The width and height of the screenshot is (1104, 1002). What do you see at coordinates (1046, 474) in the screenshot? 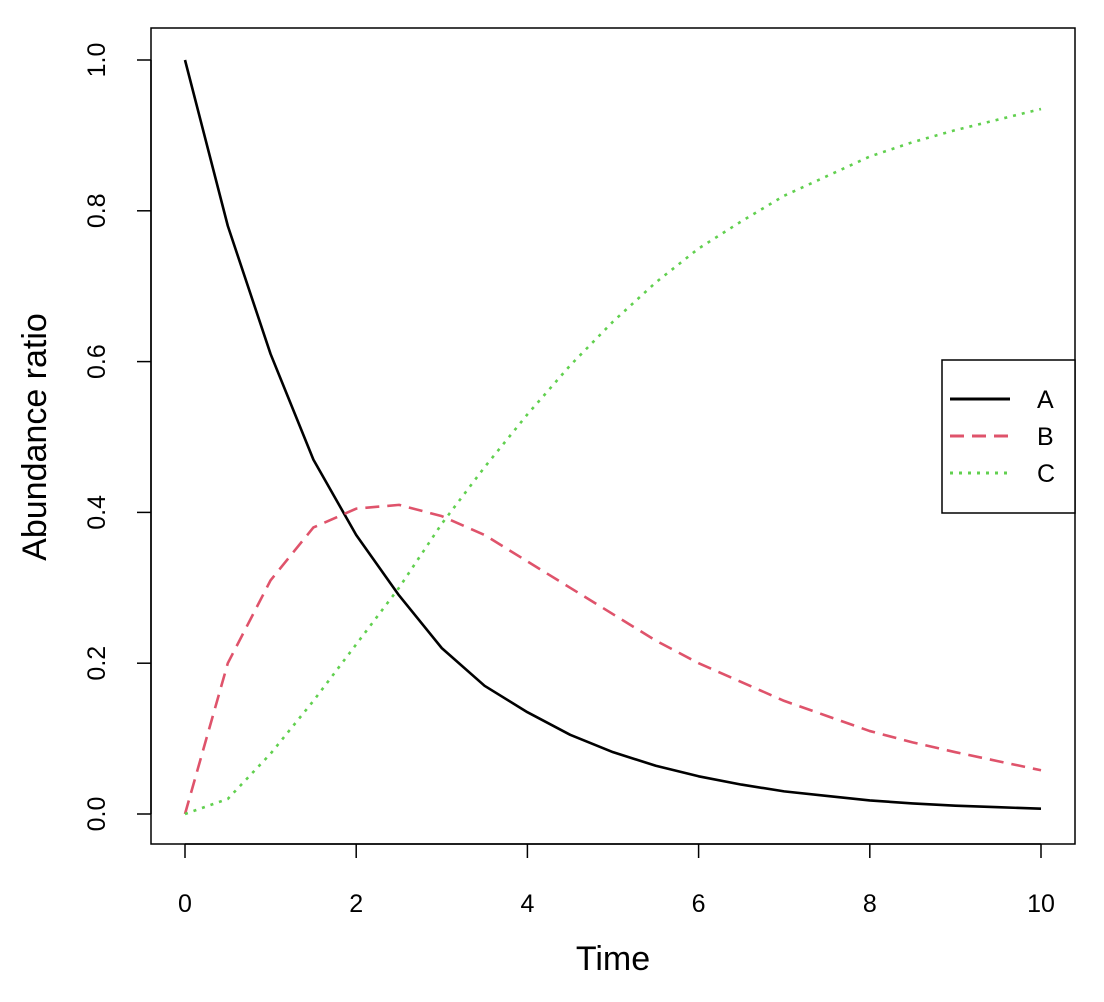
I see `legend-label-c: C` at bounding box center [1046, 474].